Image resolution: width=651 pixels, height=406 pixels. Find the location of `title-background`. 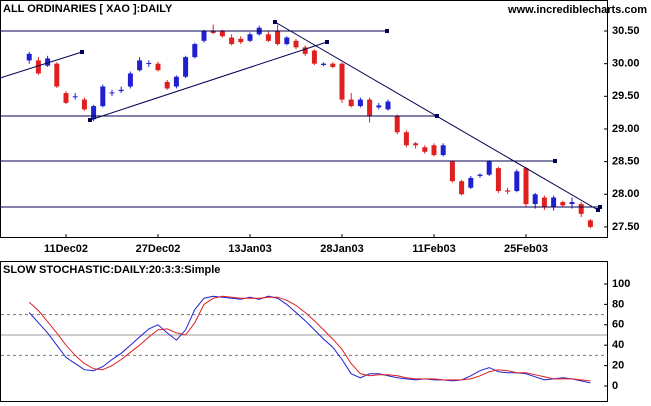

title-background is located at coordinates (96, 9).